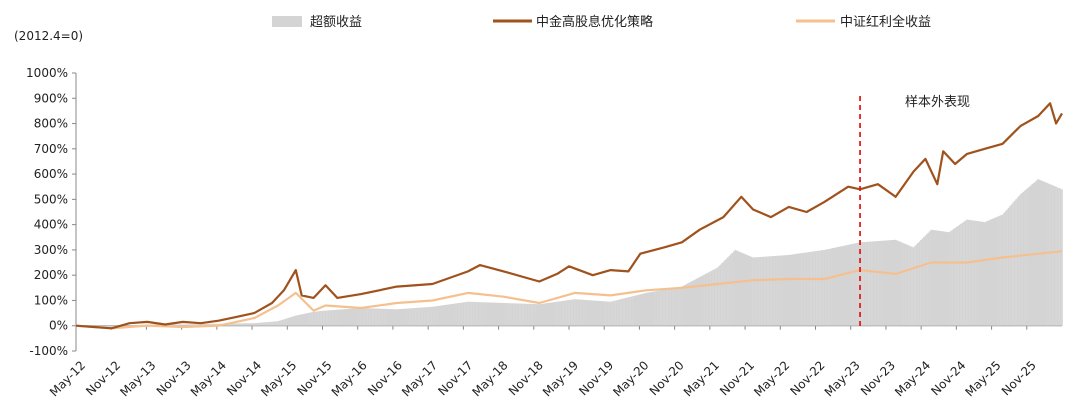 This screenshot has height=409, width=1080. Describe the element at coordinates (737, 378) in the screenshot. I see `x-tick-label: Nov-21` at that location.